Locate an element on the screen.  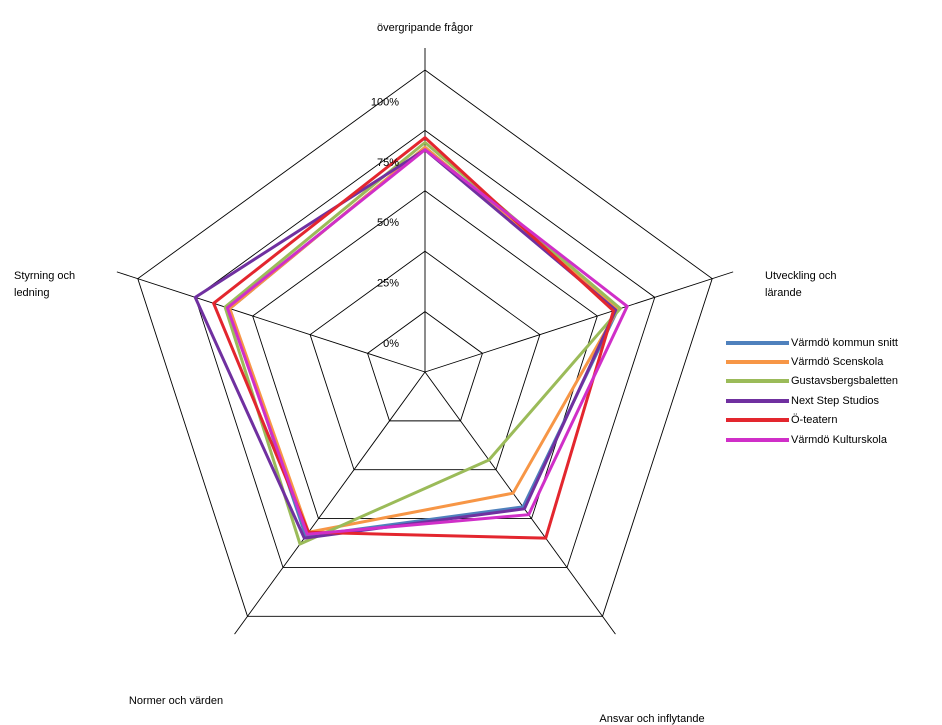
legend-label: Värmdö Kulturskola is located at coordinates (839, 439).